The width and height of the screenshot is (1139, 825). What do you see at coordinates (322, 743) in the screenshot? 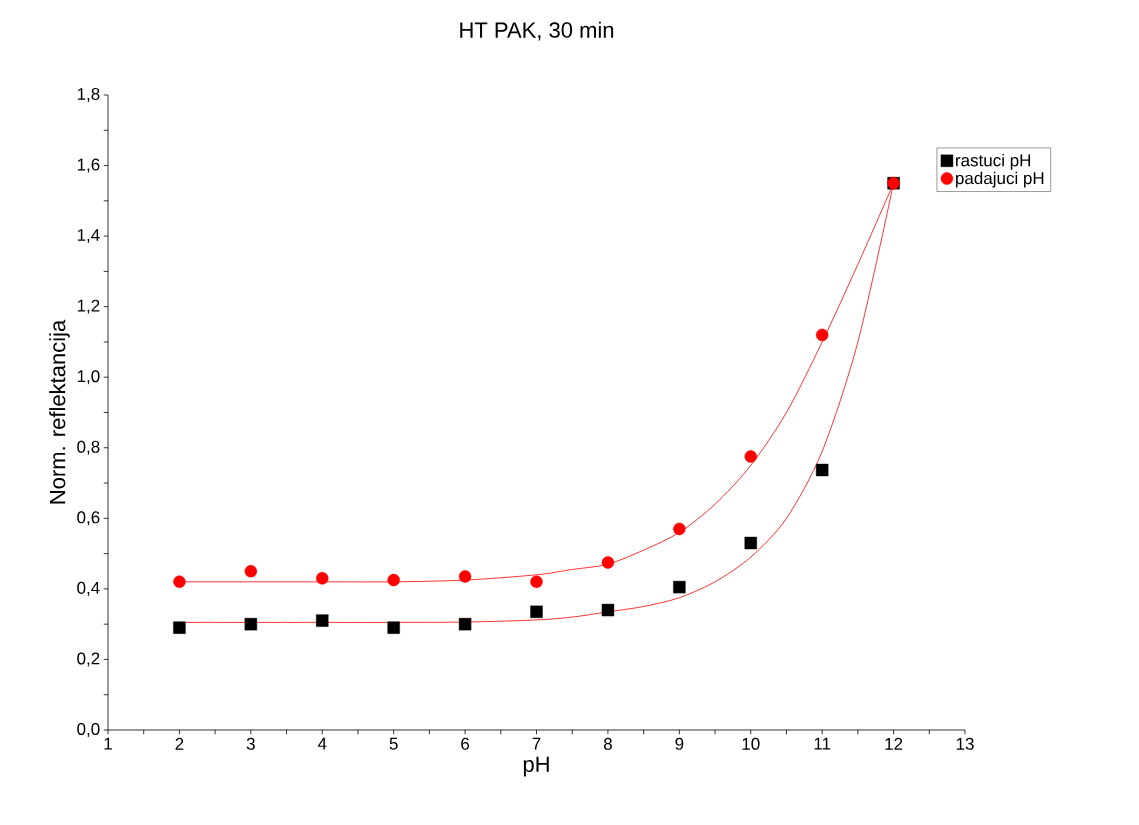
I see `x-tick-label: 4` at bounding box center [322, 743].